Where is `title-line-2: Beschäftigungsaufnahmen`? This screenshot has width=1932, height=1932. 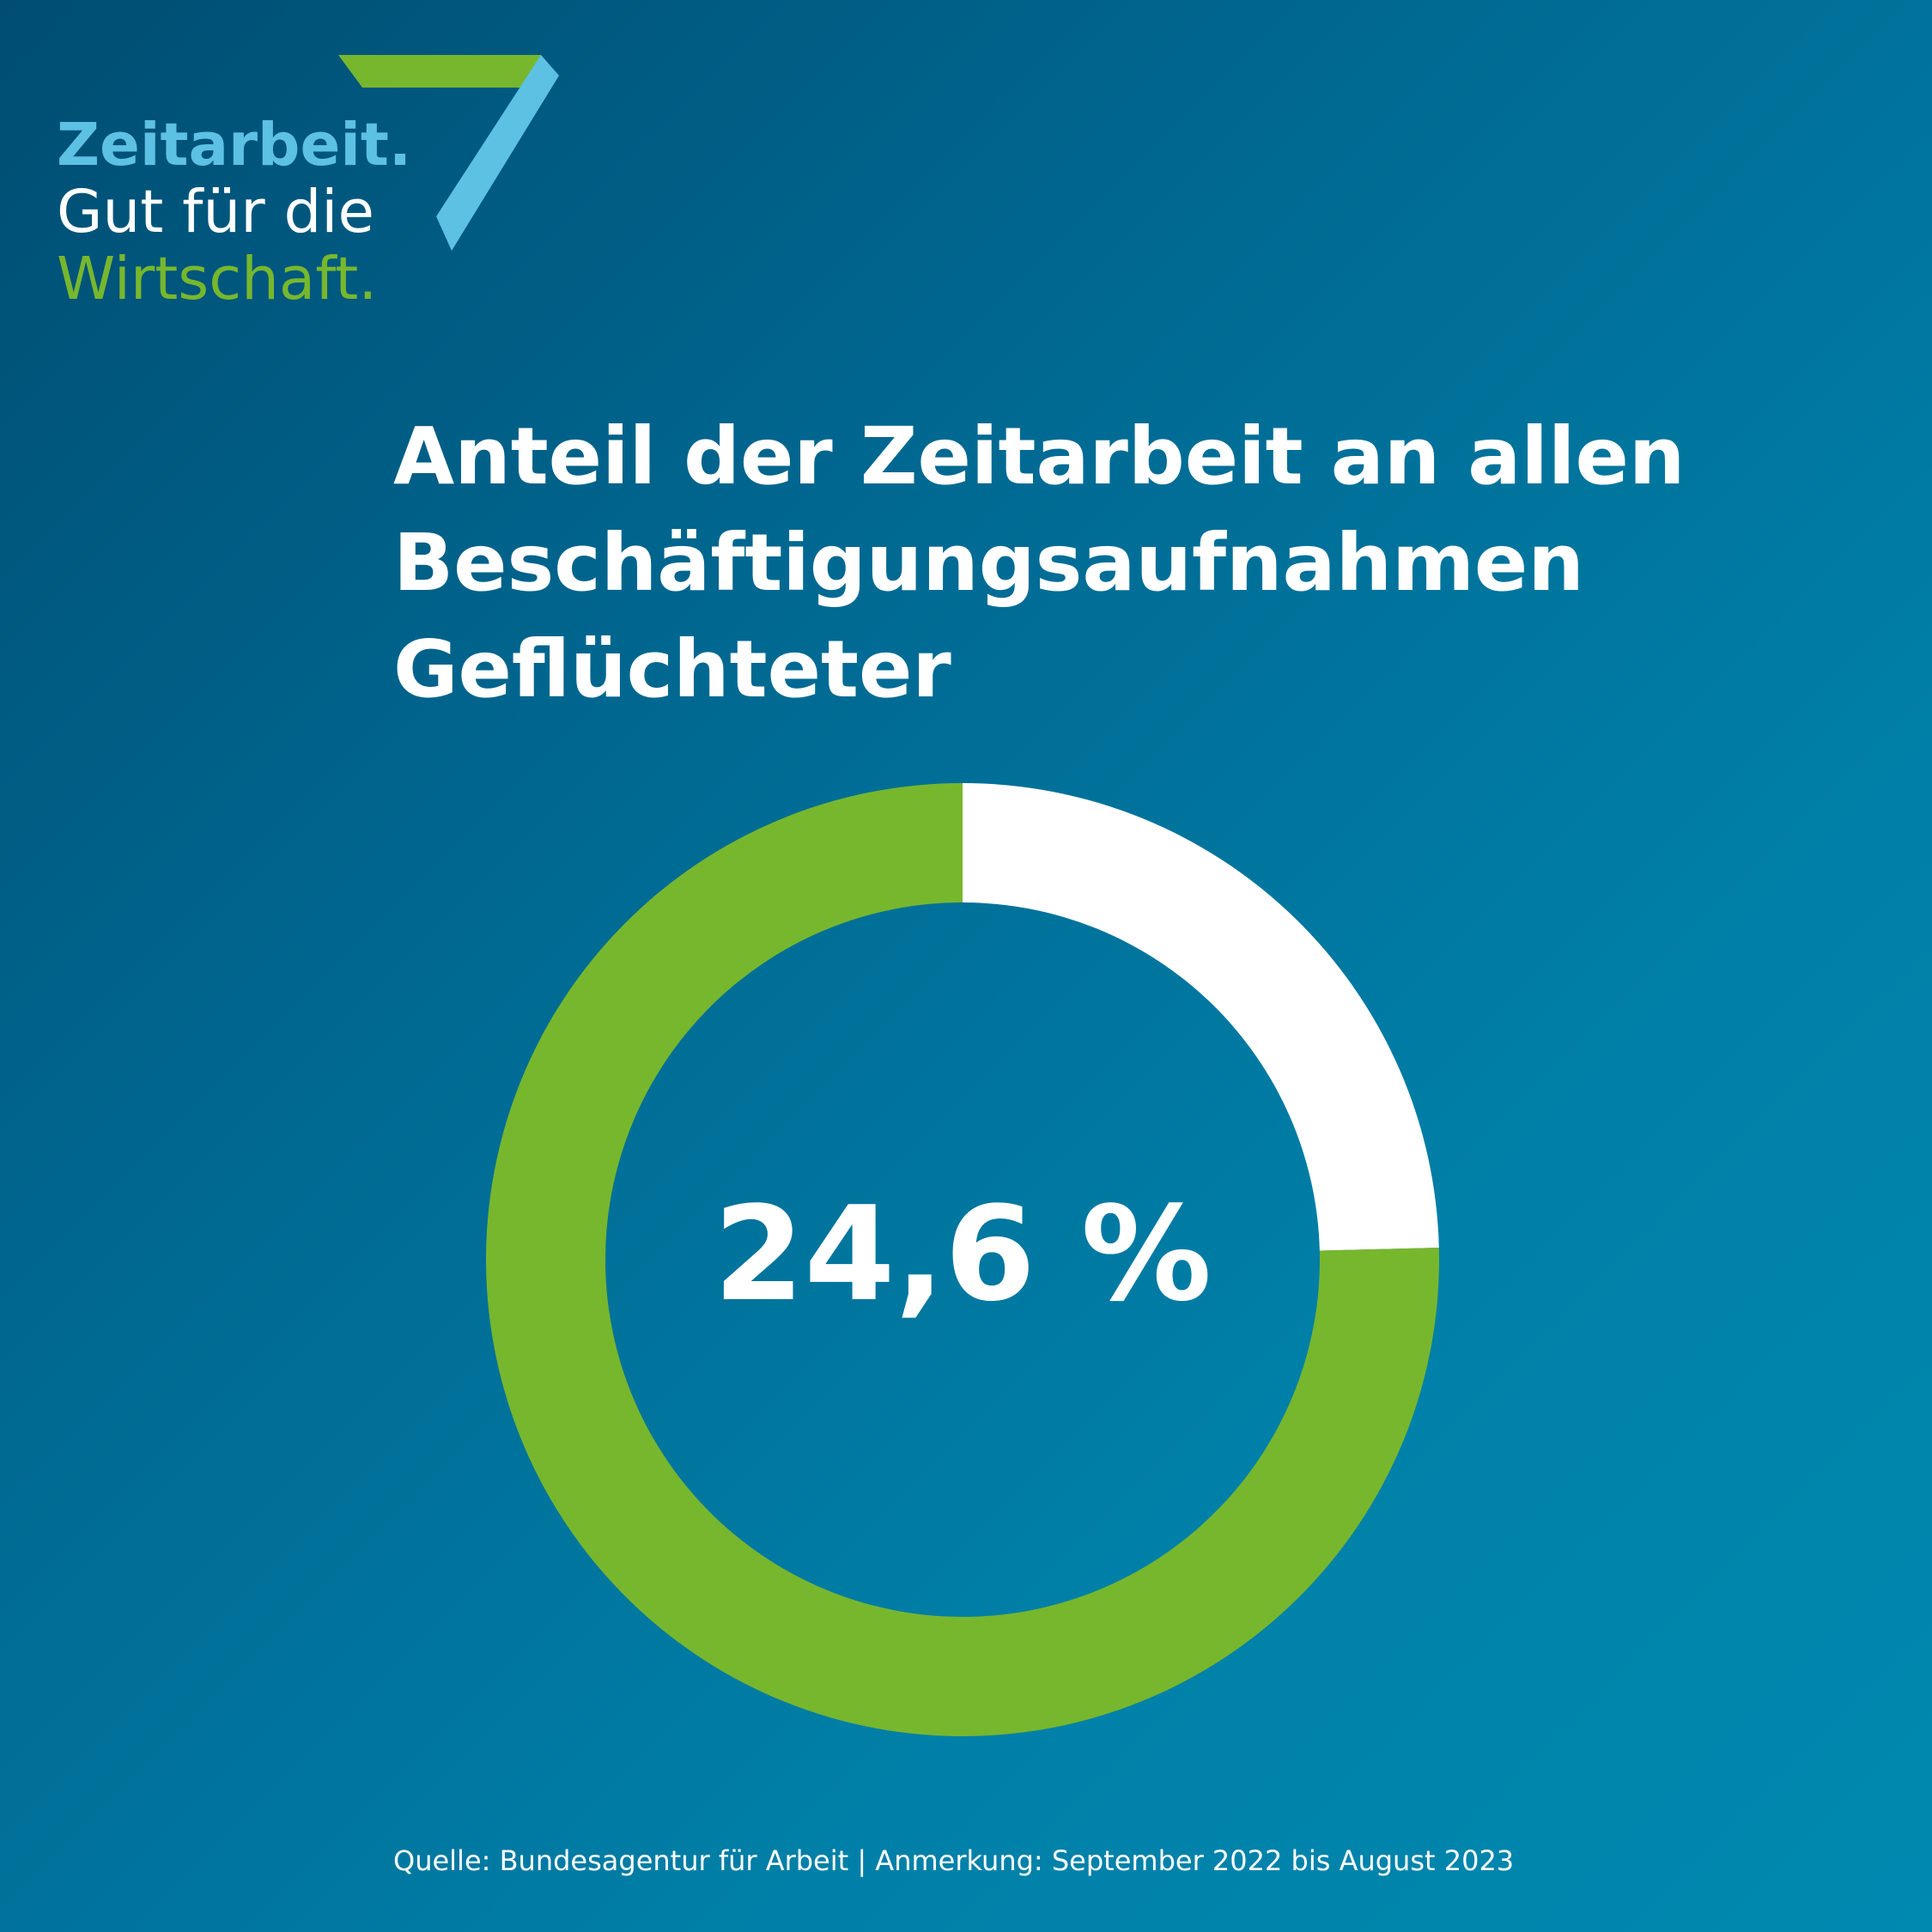
title-line-2: Beschäftigungsaufnahmen is located at coordinates (988, 563).